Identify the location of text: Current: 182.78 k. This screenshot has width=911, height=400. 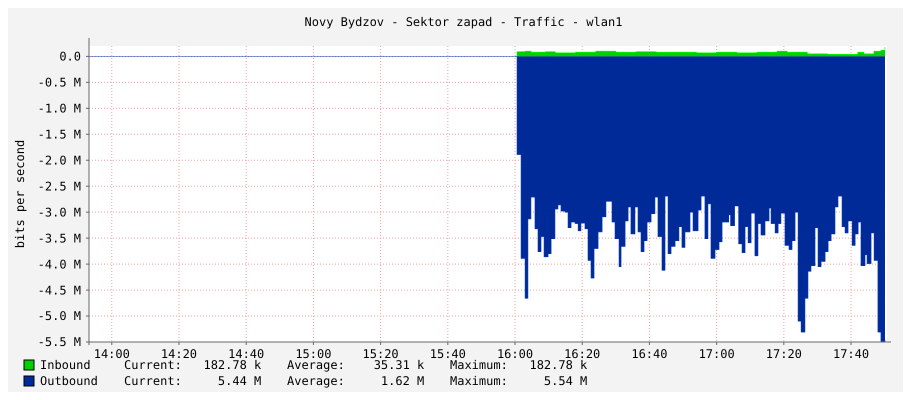
(193, 365).